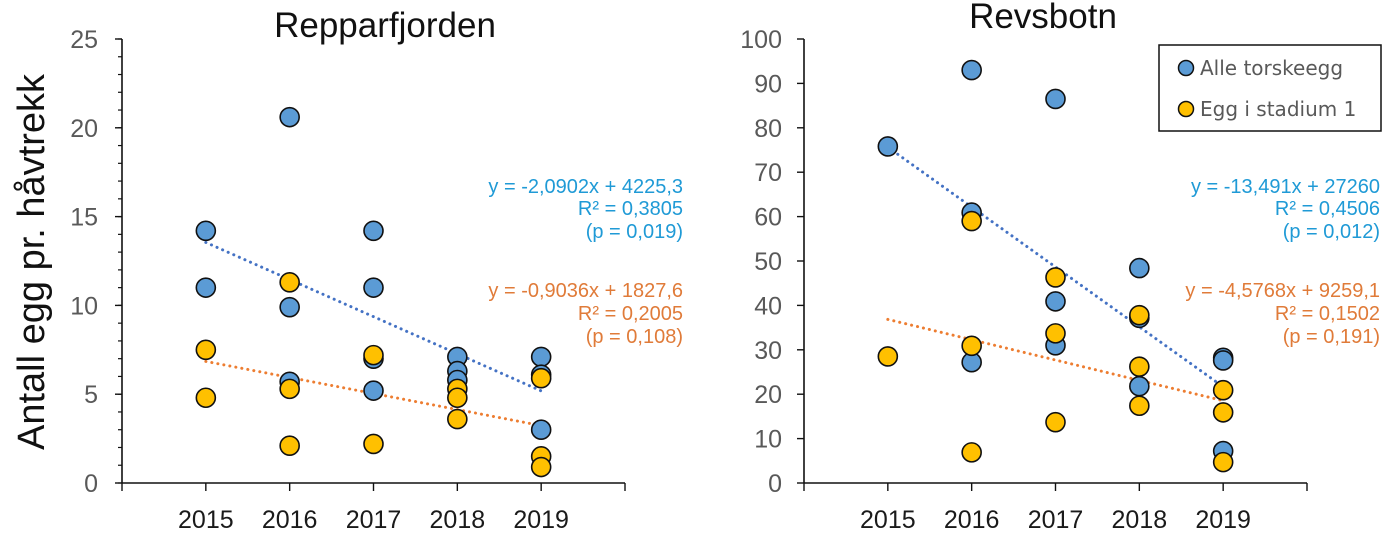 Image resolution: width=1386 pixels, height=536 pixels. I want to click on legend-box, so click(1270, 88).